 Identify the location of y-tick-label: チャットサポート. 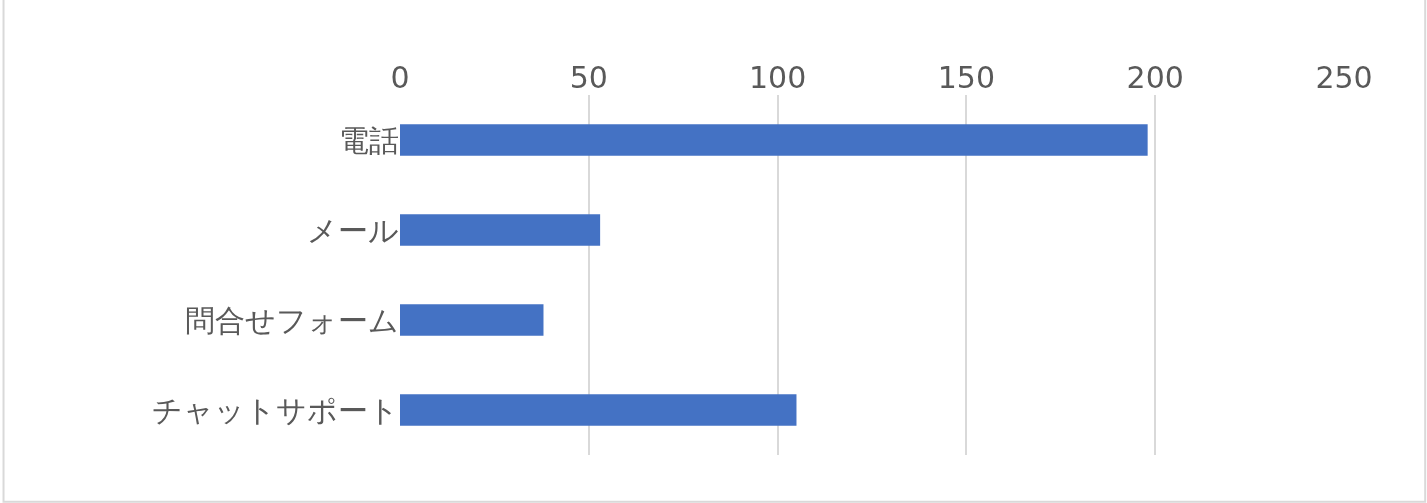
(275, 410).